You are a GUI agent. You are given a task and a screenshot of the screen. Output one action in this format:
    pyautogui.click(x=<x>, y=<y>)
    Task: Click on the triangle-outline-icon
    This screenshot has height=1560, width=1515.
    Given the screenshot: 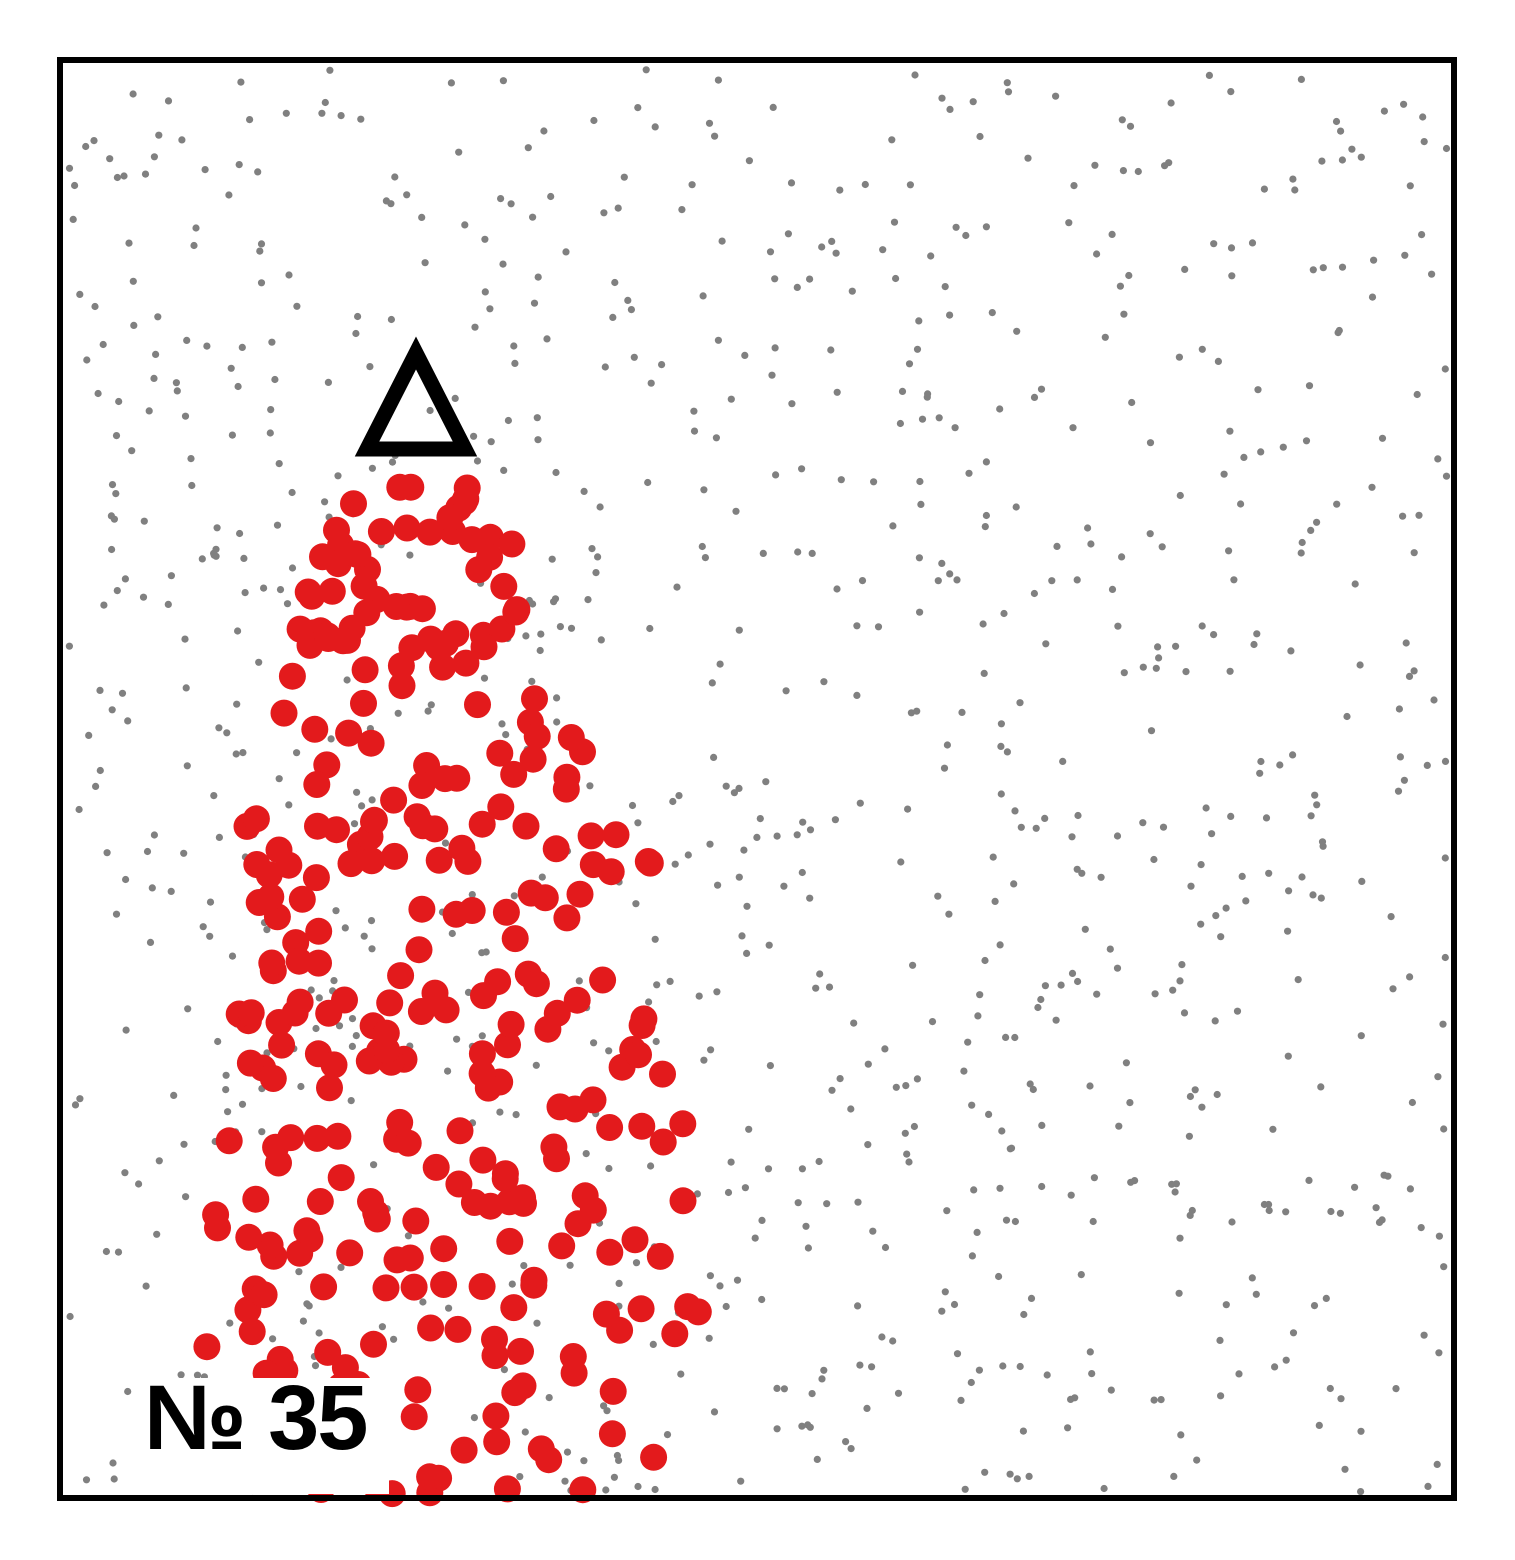 What is the action you would take?
    pyautogui.click(x=416, y=396)
    